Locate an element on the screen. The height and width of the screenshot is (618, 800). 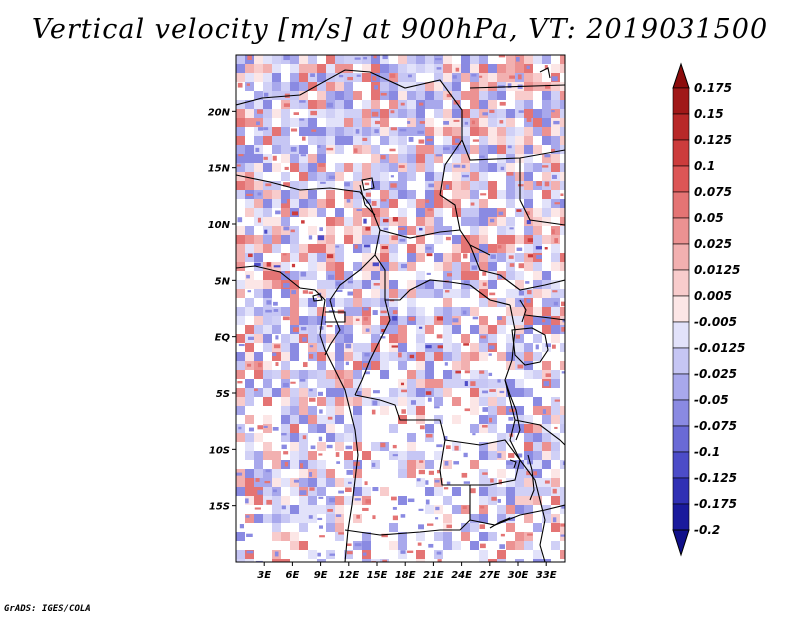
colorbar-top-arrow is located at coordinates (681, 75).